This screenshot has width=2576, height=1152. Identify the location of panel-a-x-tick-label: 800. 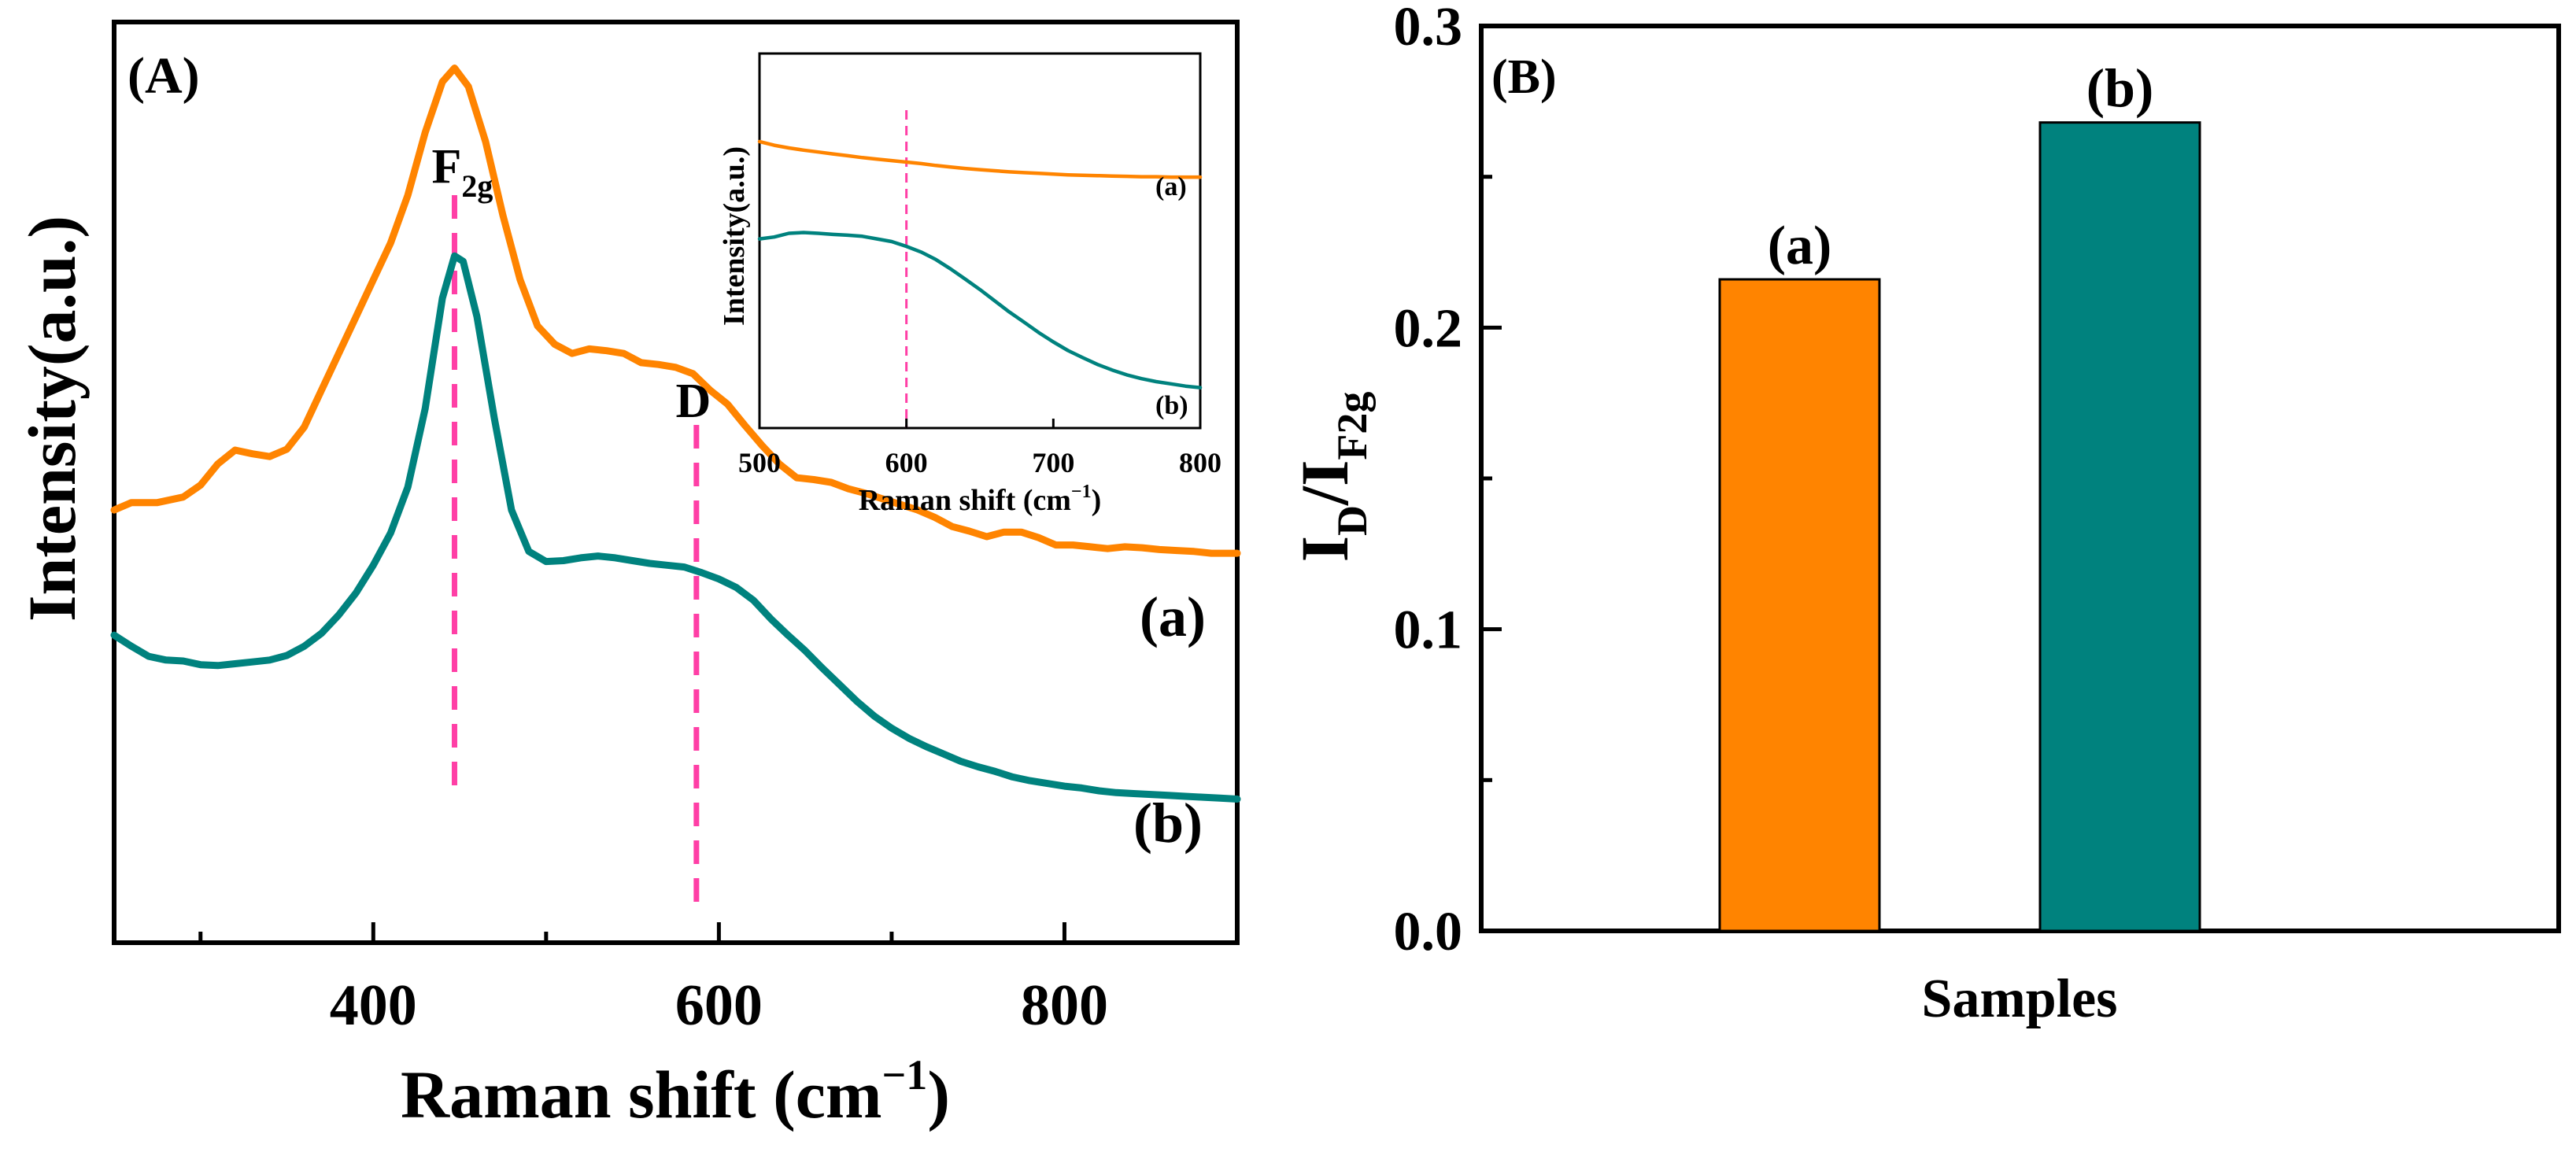
(1064, 1005).